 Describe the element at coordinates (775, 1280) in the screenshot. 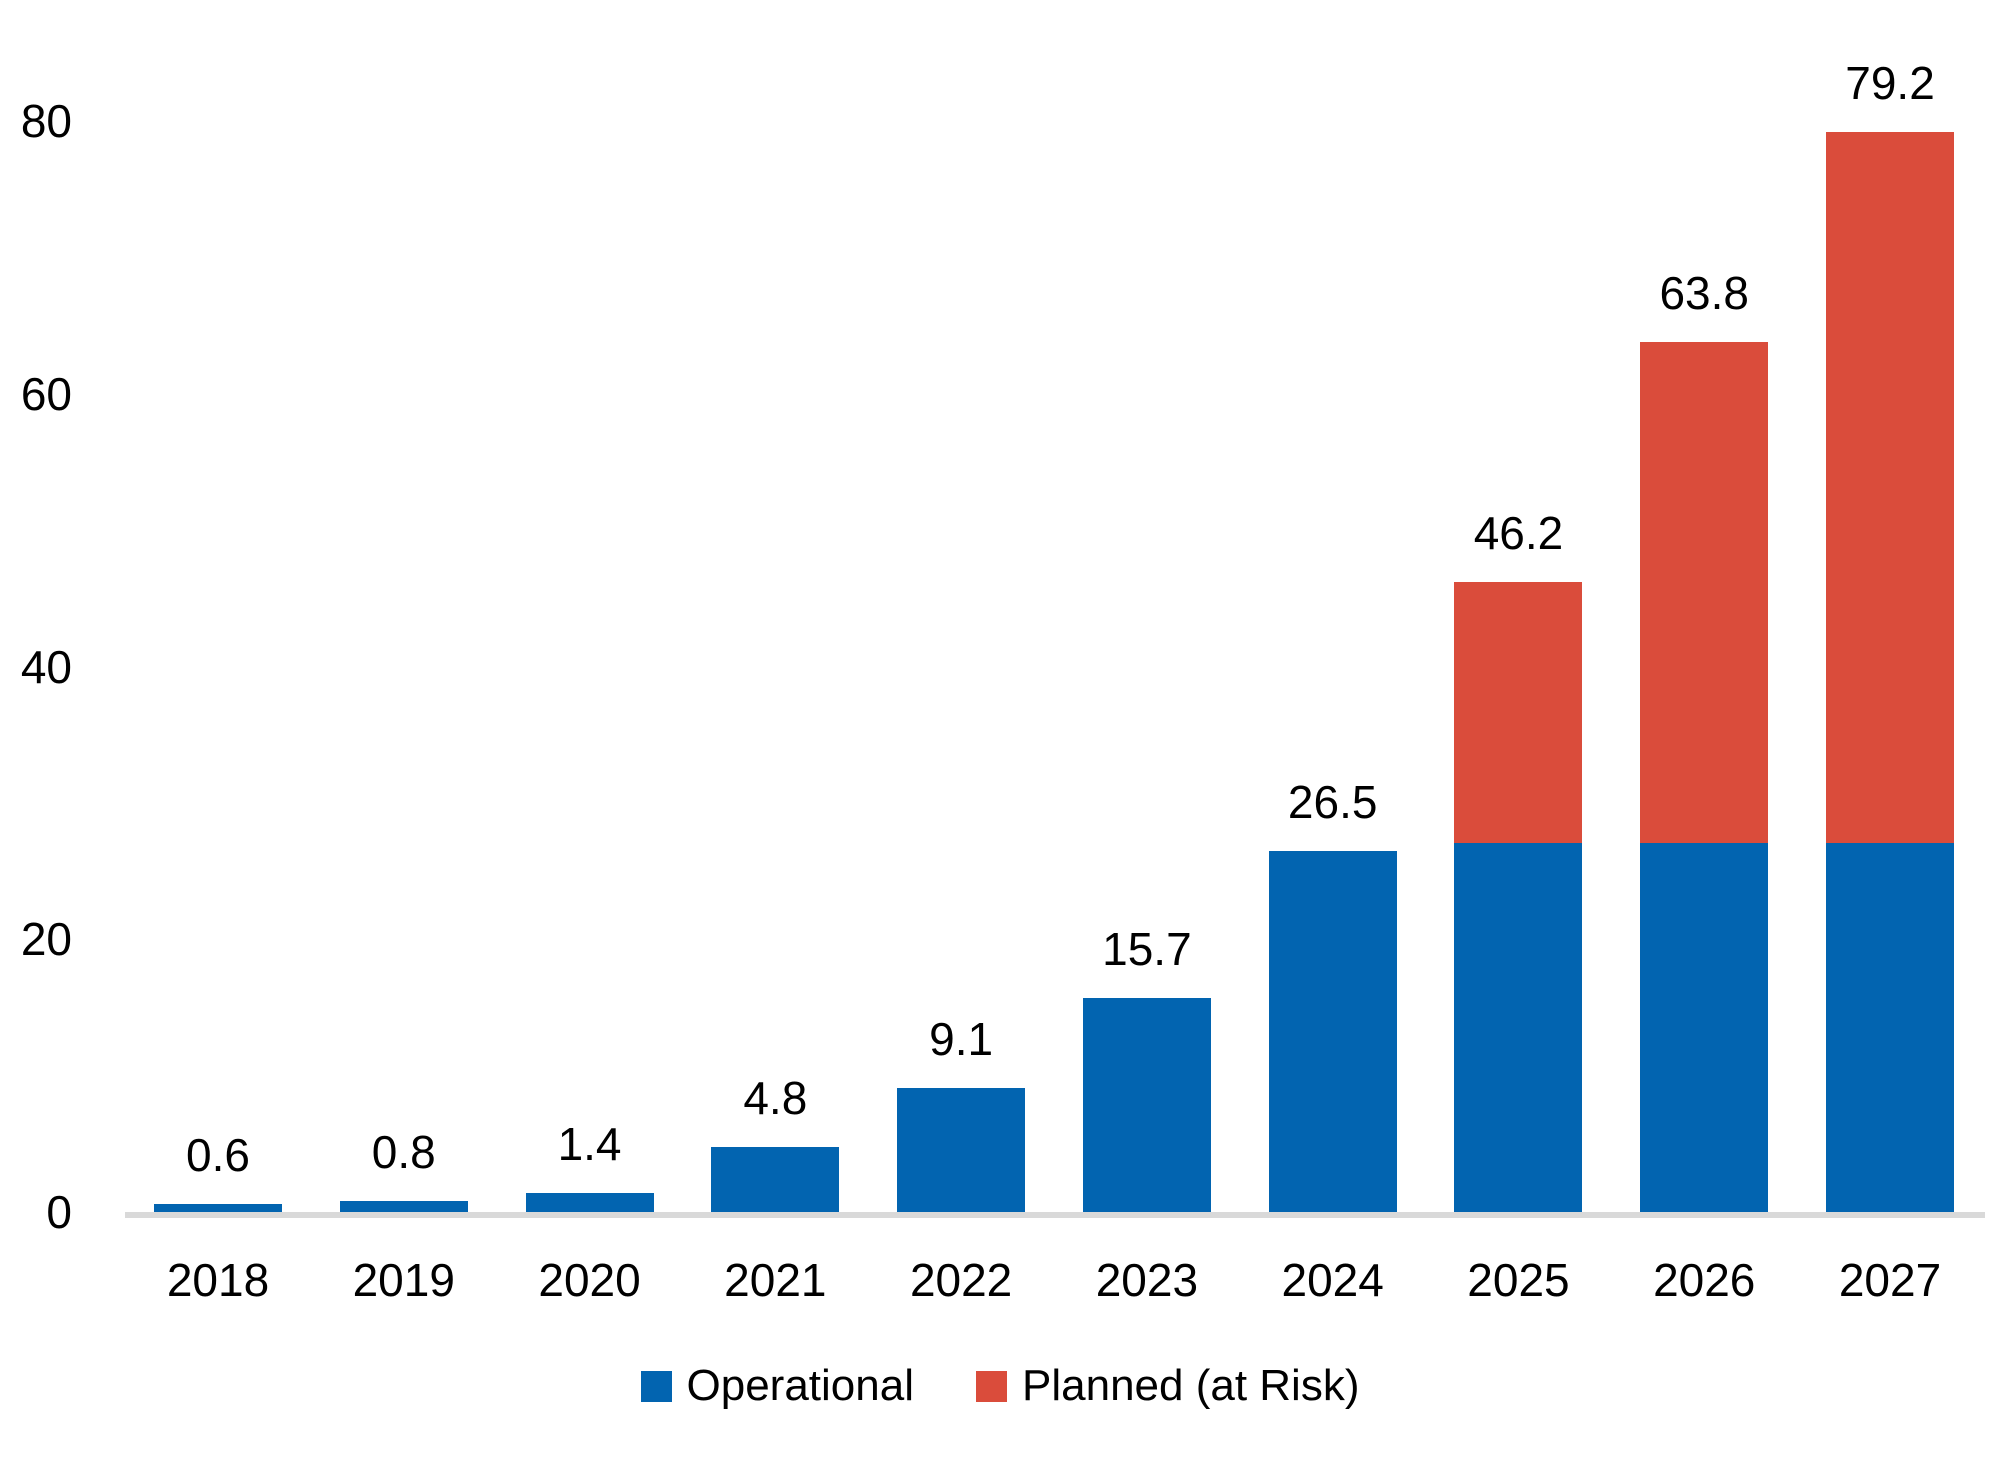

I see `x-axis-tick-label: 2021` at that location.